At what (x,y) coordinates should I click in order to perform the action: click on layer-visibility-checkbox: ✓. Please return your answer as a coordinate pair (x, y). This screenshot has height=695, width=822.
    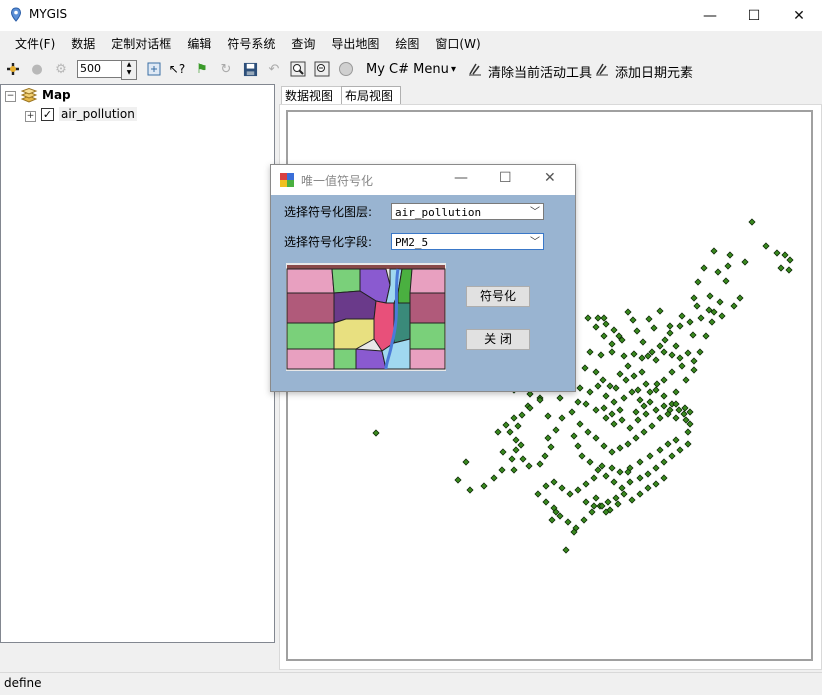
    Looking at the image, I should click on (47, 114).